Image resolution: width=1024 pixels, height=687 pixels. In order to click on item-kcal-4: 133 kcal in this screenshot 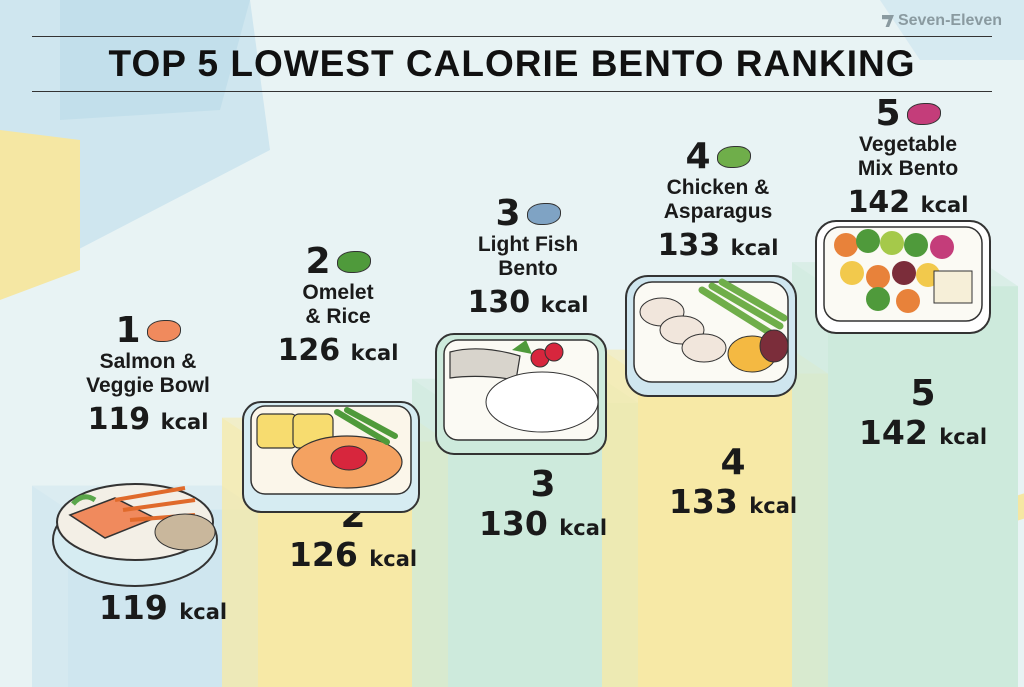, I will do `click(718, 245)`.